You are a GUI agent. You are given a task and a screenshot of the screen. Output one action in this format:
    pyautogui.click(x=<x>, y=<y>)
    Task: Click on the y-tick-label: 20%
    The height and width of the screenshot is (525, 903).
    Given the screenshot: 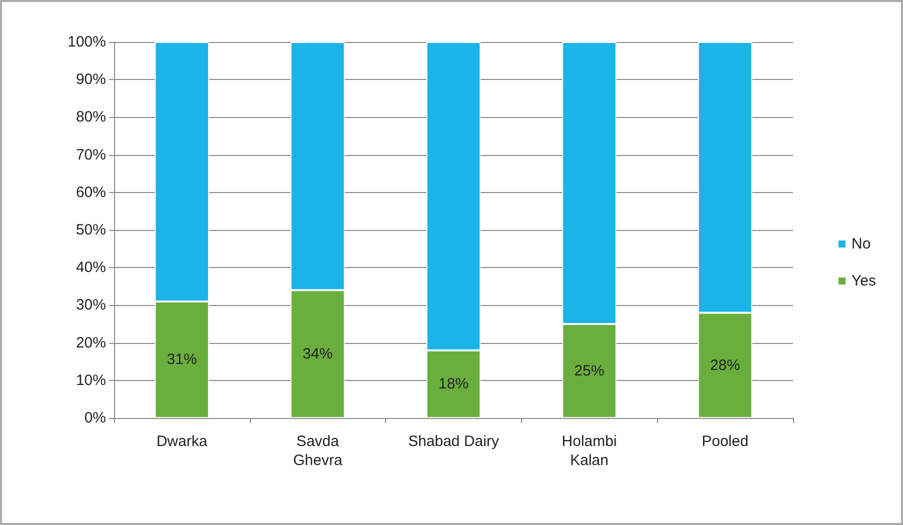 What is the action you would take?
    pyautogui.click(x=91, y=343)
    